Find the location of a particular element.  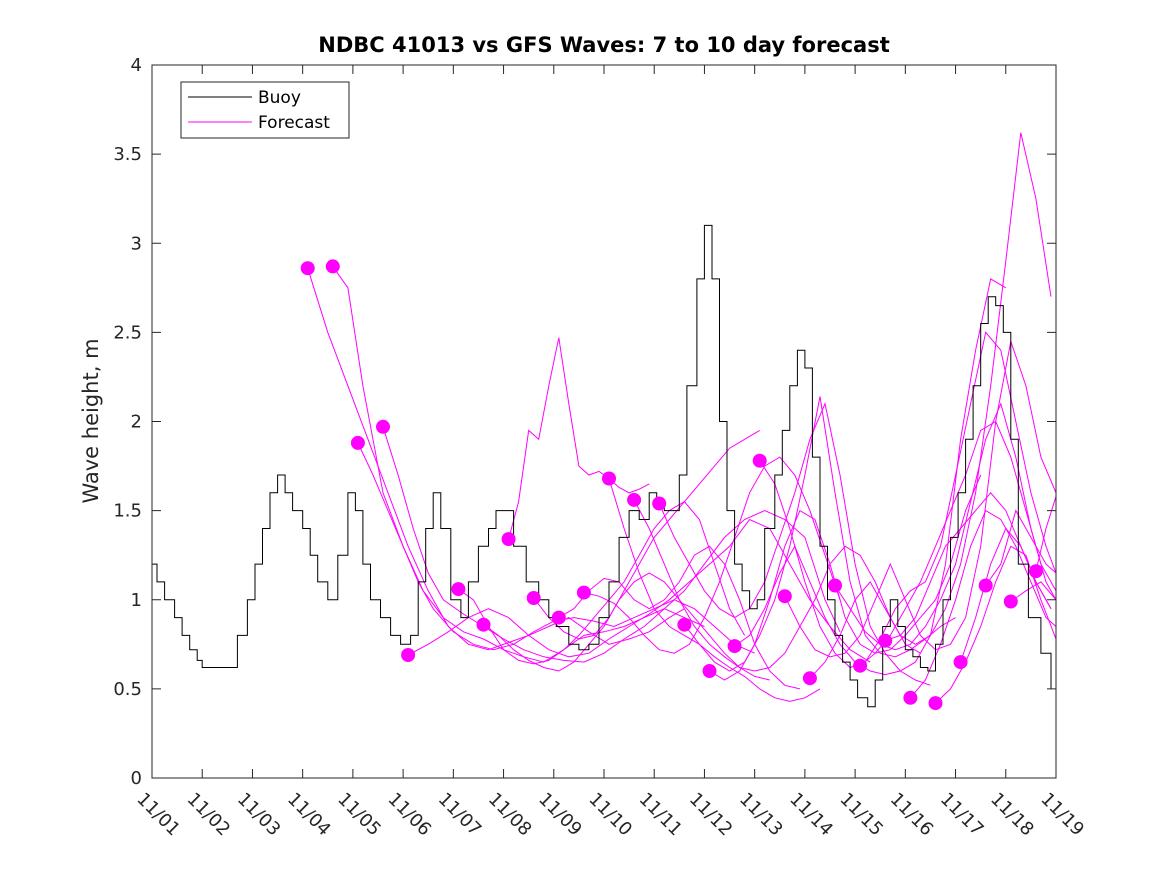

legend: Buoy Forecast is located at coordinates (265, 110).